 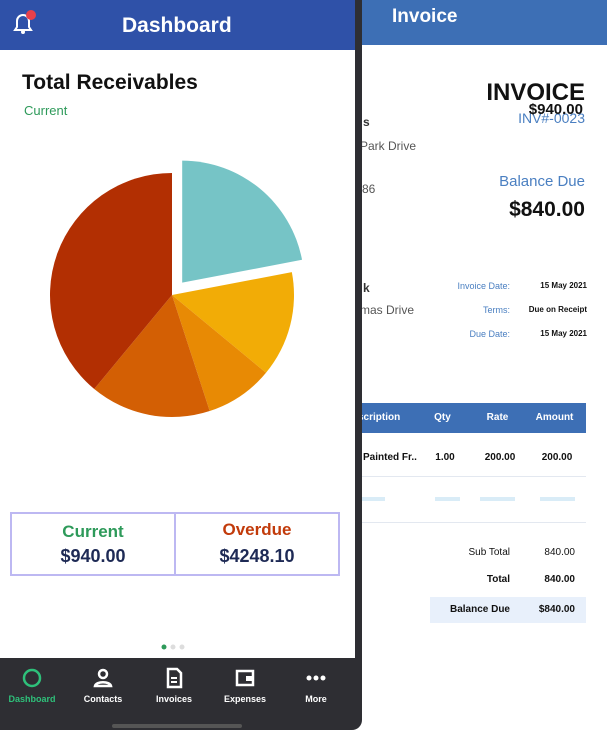 I want to click on table-column: Amount, so click(x=554, y=417).